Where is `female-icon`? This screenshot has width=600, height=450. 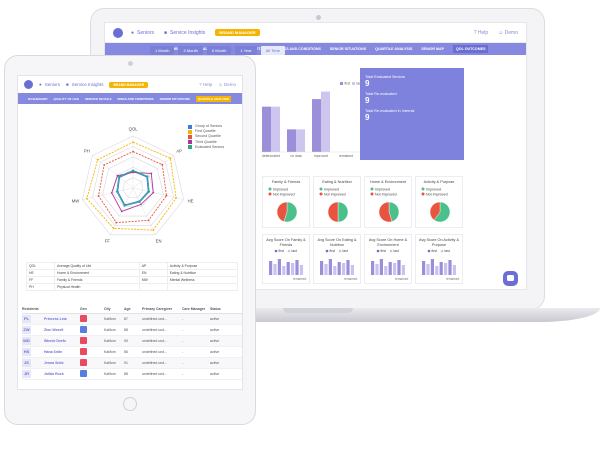 female-icon is located at coordinates (83, 318).